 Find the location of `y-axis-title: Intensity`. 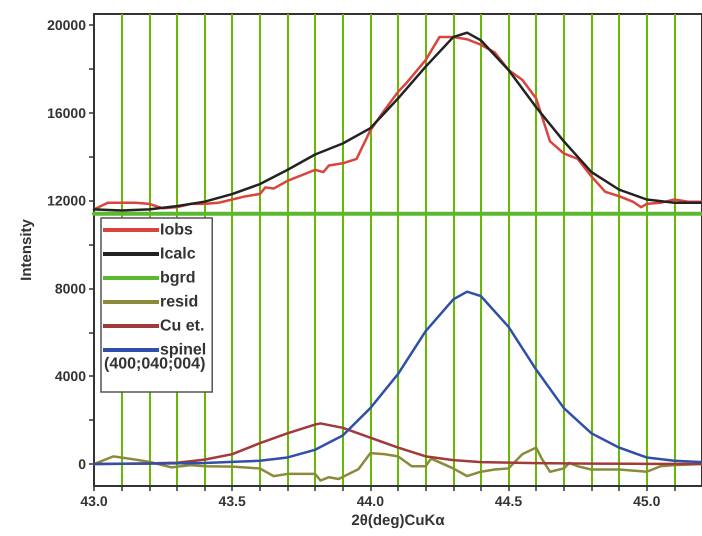

y-axis-title: Intensity is located at coordinates (26, 249).